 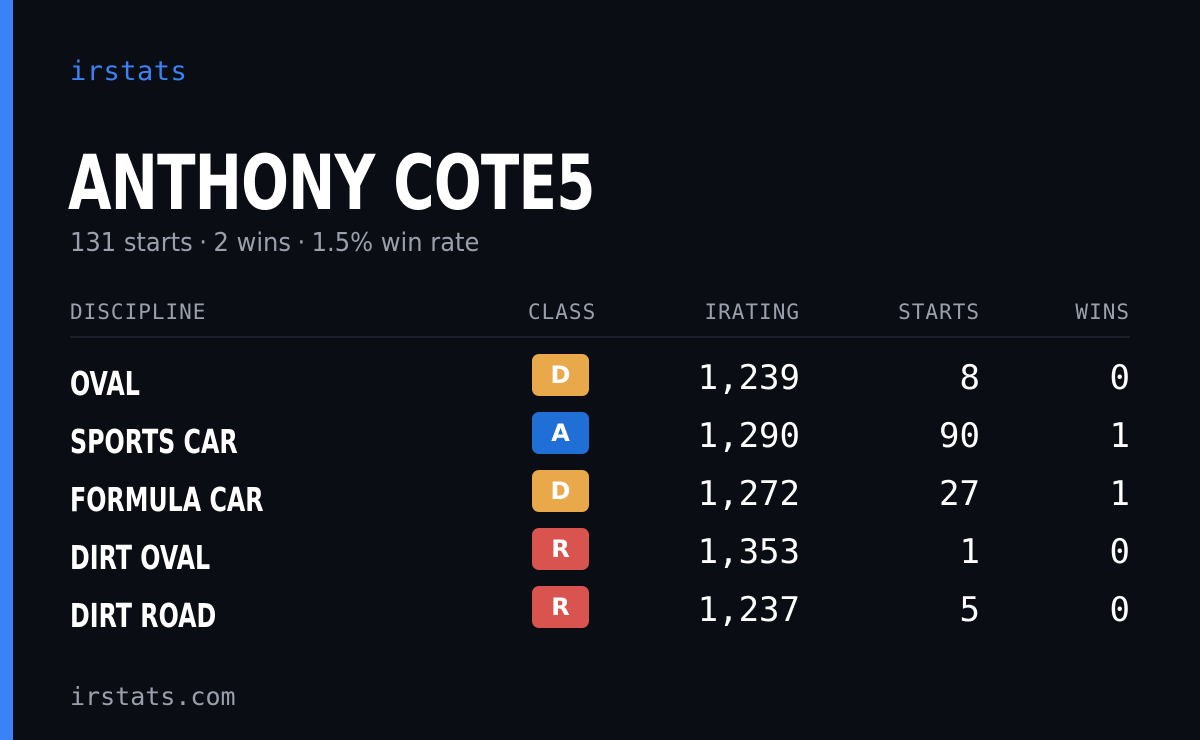 I want to click on header-starts: STARTS, so click(x=939, y=312).